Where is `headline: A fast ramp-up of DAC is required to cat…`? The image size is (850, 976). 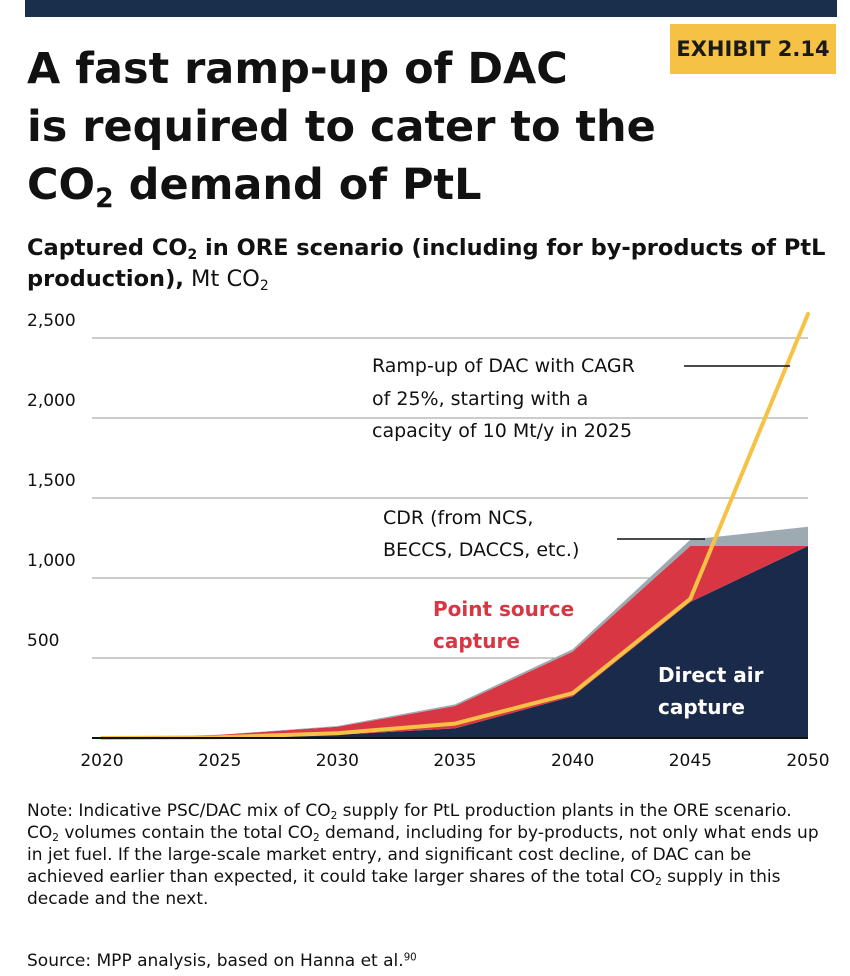 headline: A fast ramp-up of DAC is required to cat… is located at coordinates (347, 127).